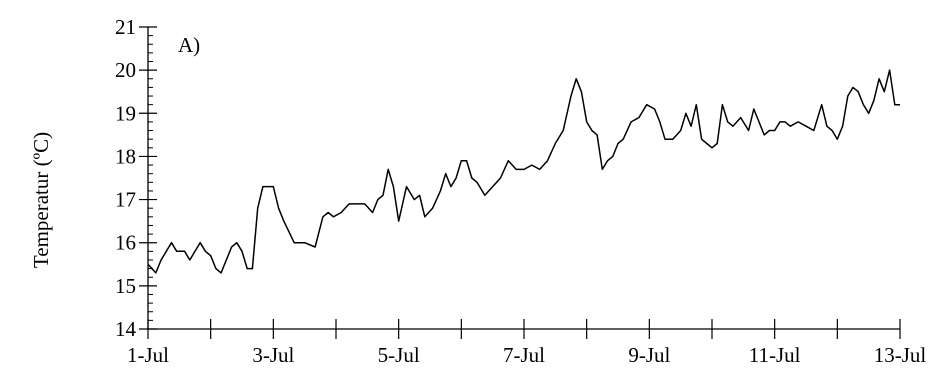 The height and width of the screenshot is (383, 942). What do you see at coordinates (125, 200) in the screenshot?
I see `y-tick-label: 17` at bounding box center [125, 200].